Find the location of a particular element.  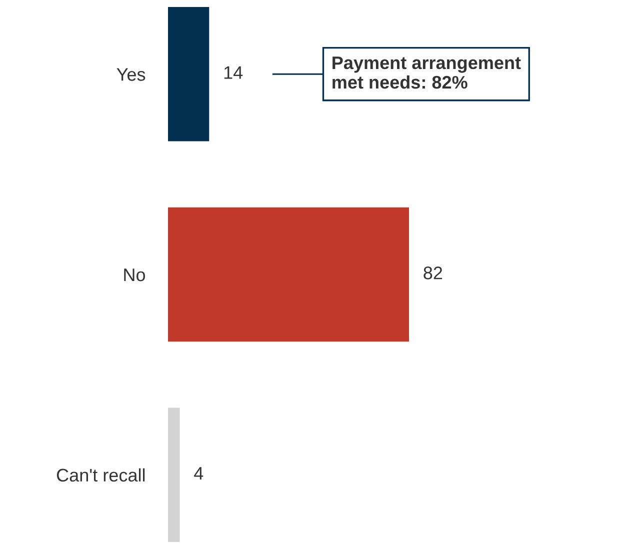

y-tick-label: No is located at coordinates (135, 275).